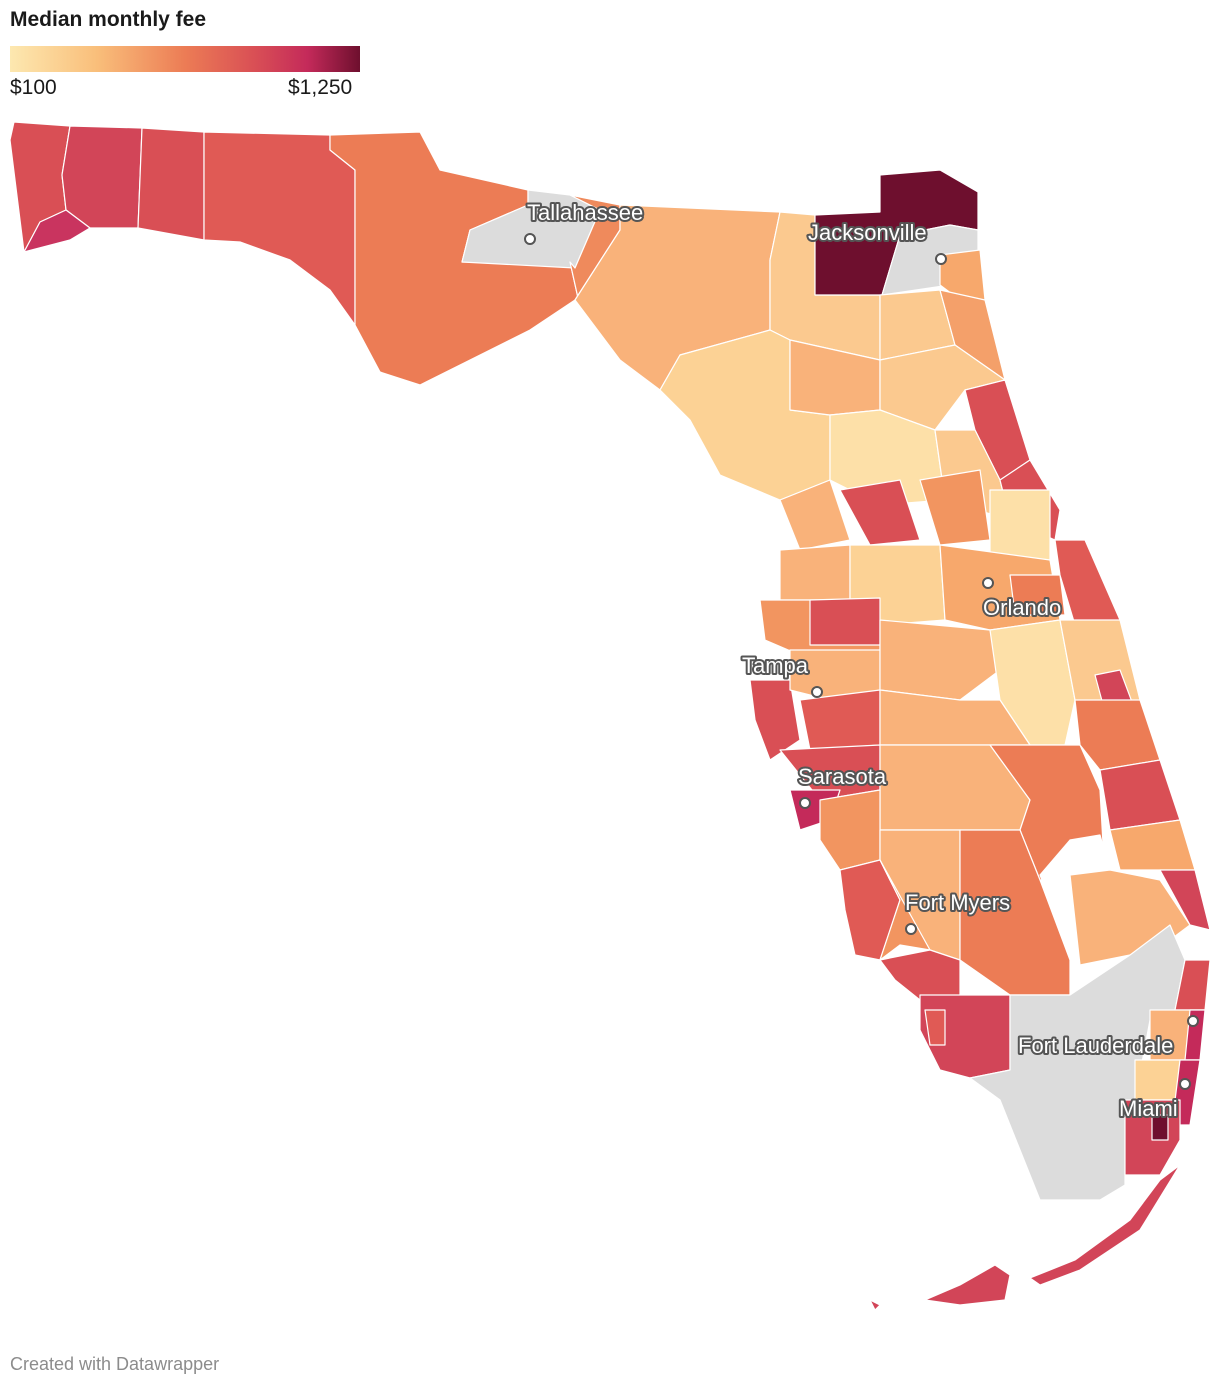 This screenshot has width=1220, height=1390. What do you see at coordinates (941, 259) in the screenshot?
I see `city-dot-jacksonville` at bounding box center [941, 259].